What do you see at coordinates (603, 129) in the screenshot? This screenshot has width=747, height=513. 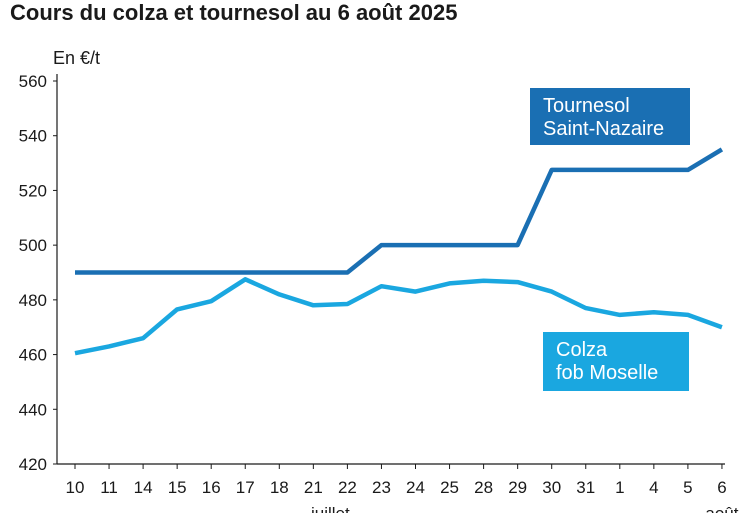 I see `legend-label-line: Saint-Nazaire` at bounding box center [603, 129].